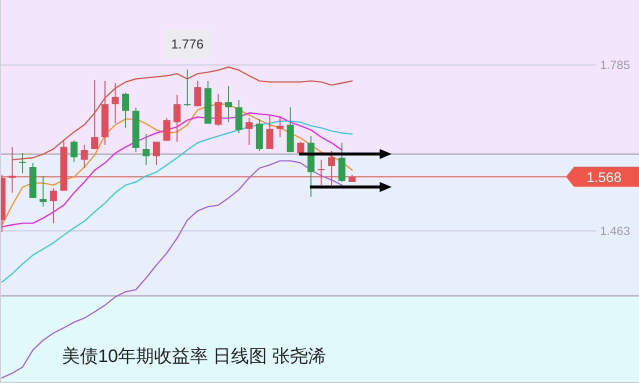 Image resolution: width=639 pixels, height=383 pixels. I want to click on y-tick-label: 1.785, so click(615, 65).